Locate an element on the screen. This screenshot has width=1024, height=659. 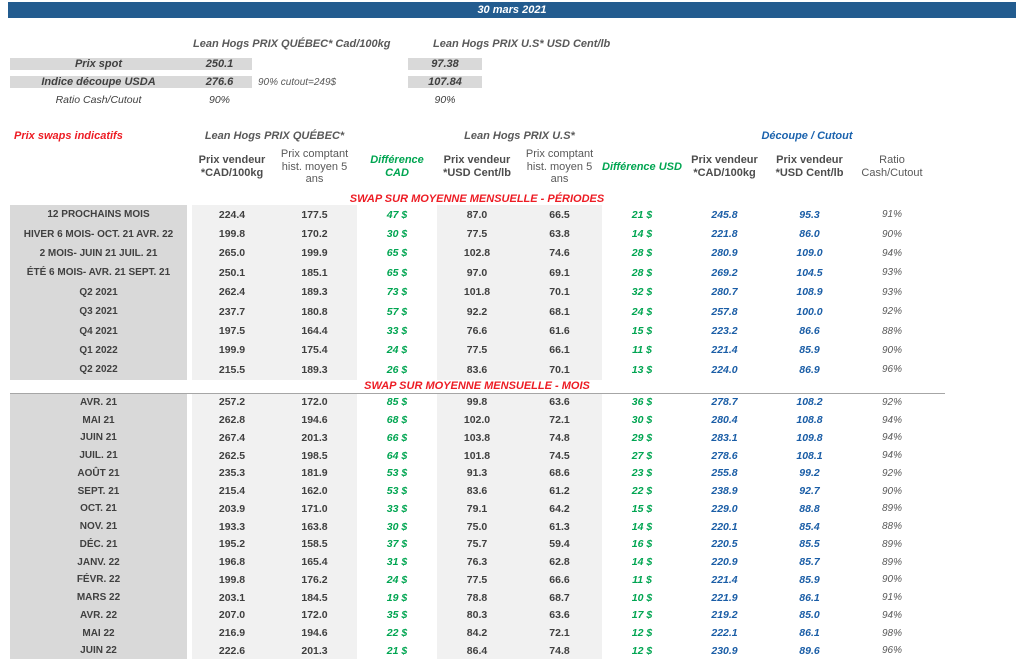
cutout-usd-value: 99.2 is located at coordinates (809, 473).